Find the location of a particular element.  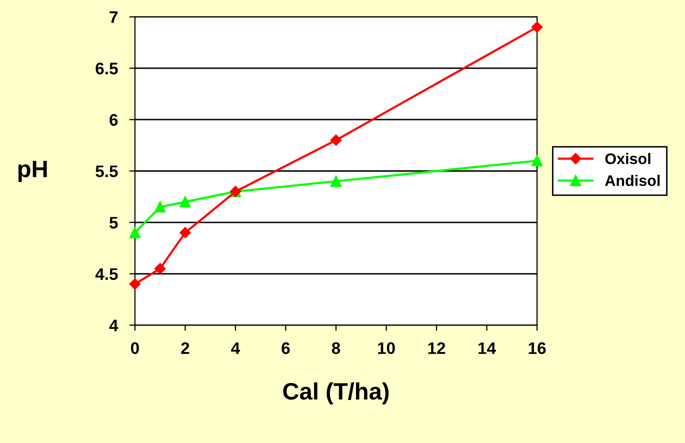

y-tick-label: 4.5 is located at coordinates (106, 274).